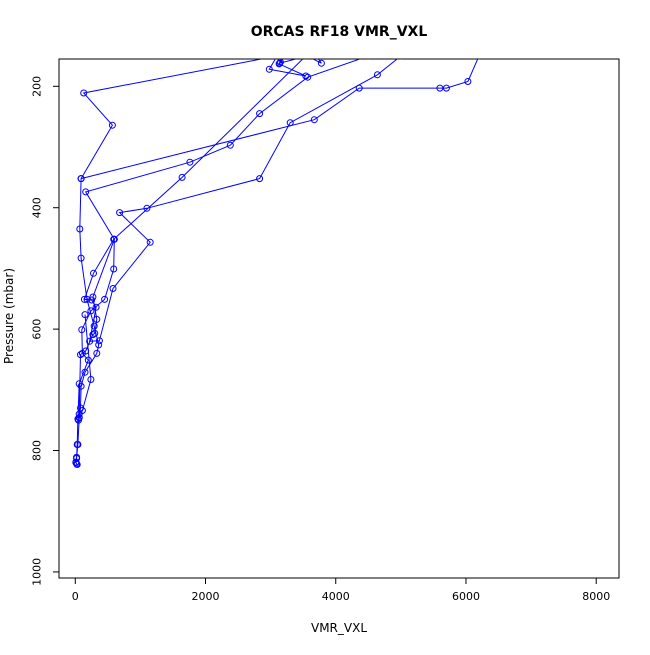  Describe the element at coordinates (37, 572) in the screenshot. I see `y-tick-label: 1000` at that location.